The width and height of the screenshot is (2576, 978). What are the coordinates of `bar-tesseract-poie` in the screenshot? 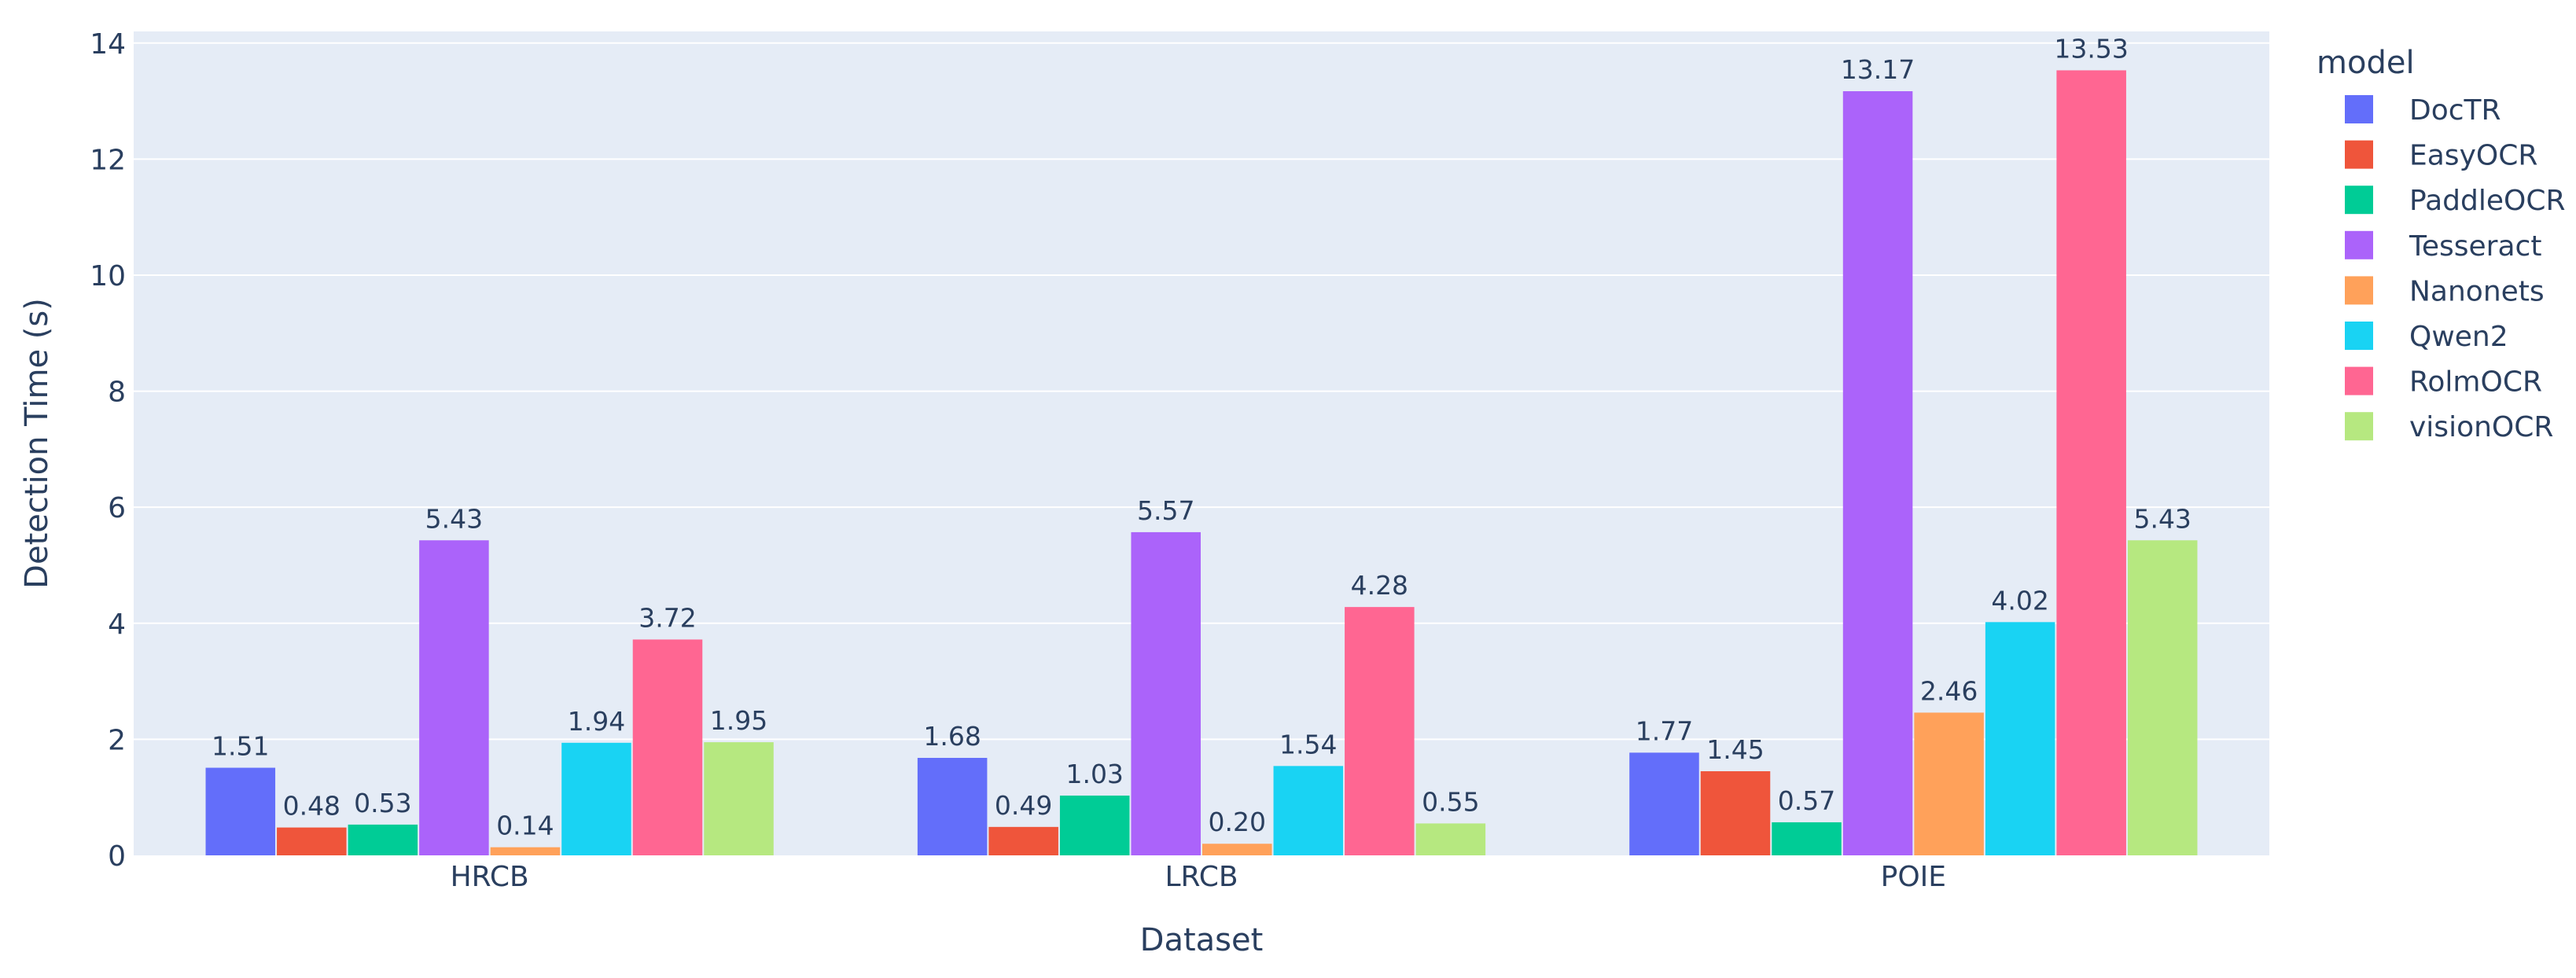 It's located at (1877, 473).